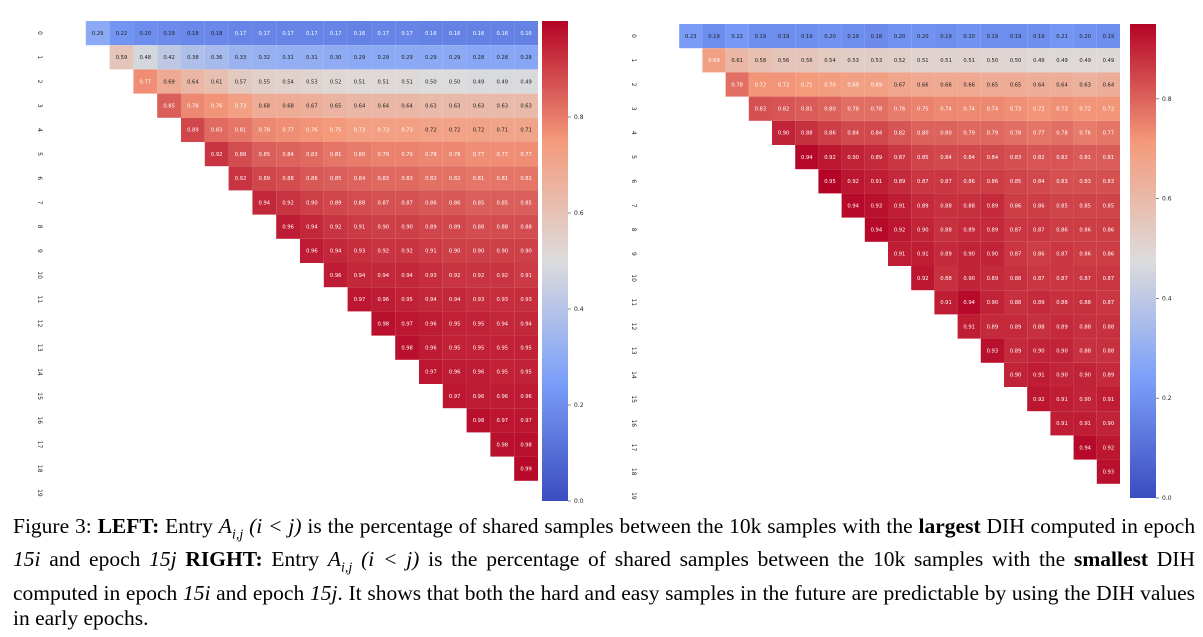 Image resolution: width=1203 pixels, height=637 pixels. What do you see at coordinates (39, 324) in the screenshot?
I see `y-tick-label: 12` at bounding box center [39, 324].